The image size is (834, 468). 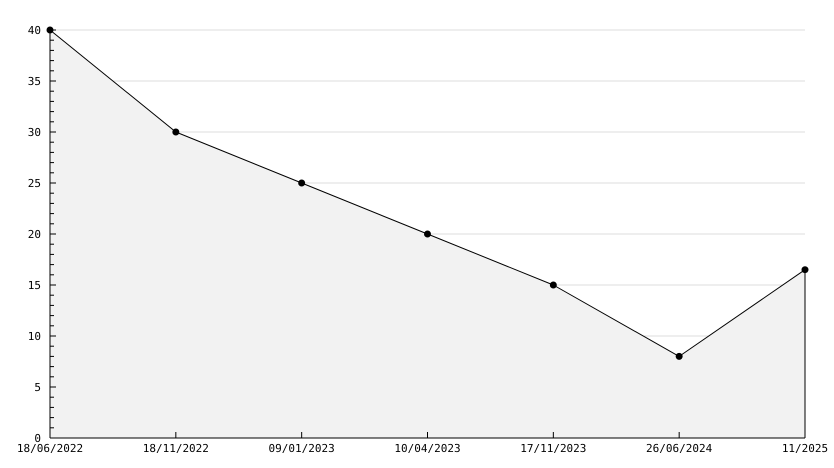 I want to click on x-tick-label: 09/01/2023, so click(x=301, y=448).